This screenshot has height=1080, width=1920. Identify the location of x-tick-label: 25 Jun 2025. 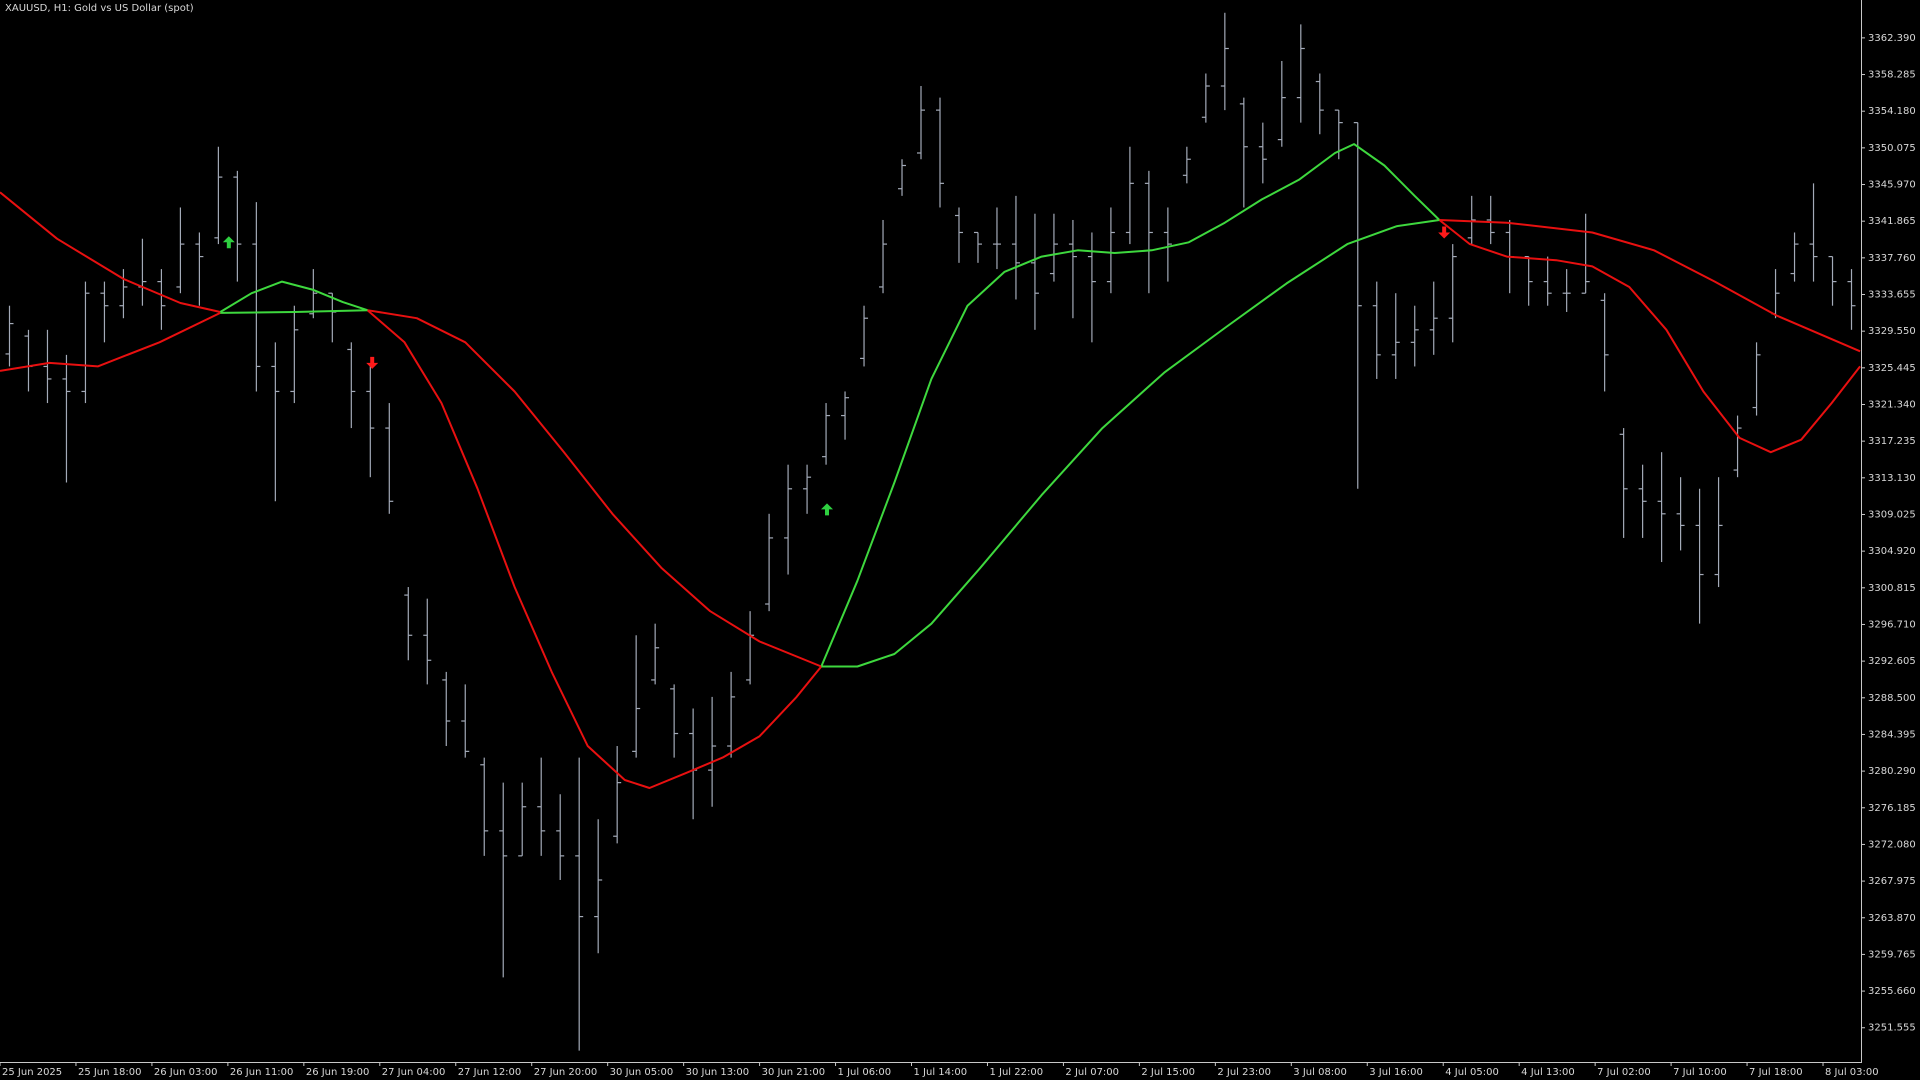
(32, 1072).